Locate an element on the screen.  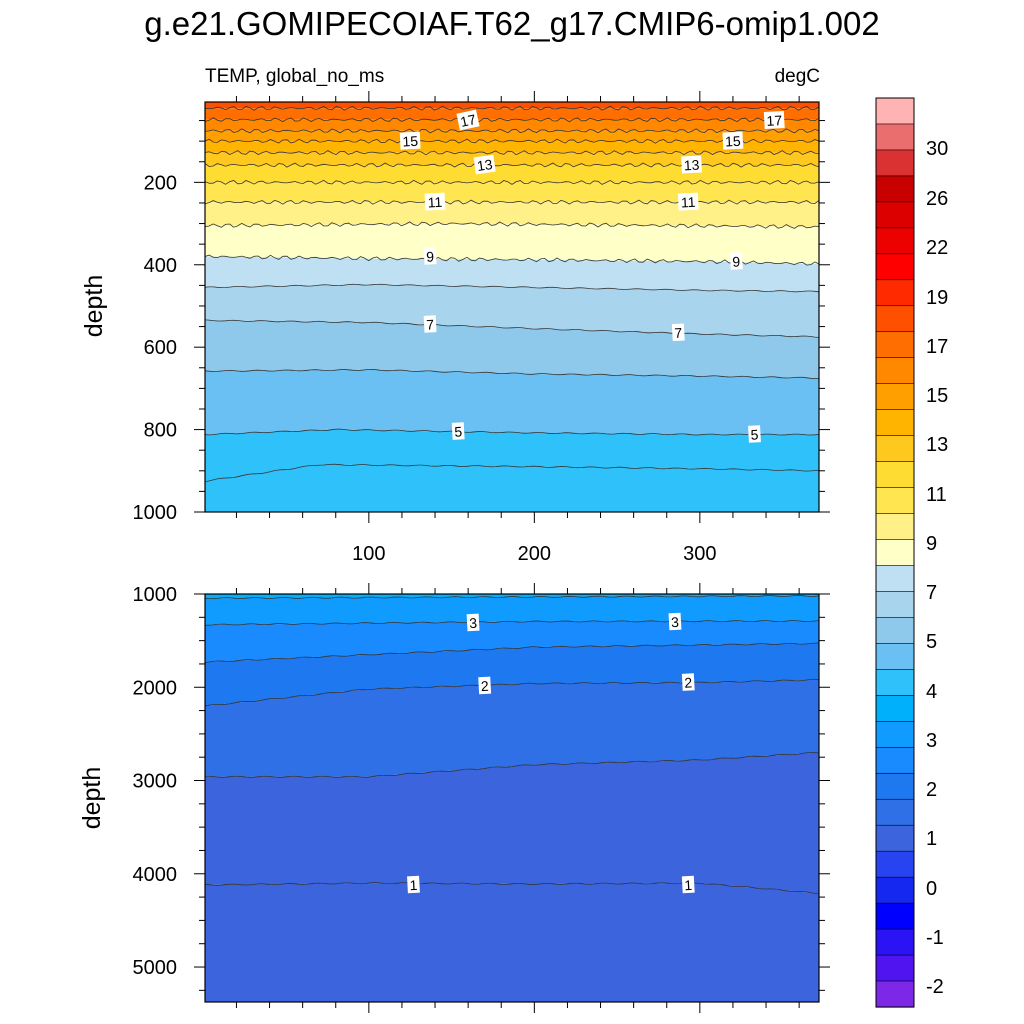
contour-label-text: 11 is located at coordinates (435, 202).